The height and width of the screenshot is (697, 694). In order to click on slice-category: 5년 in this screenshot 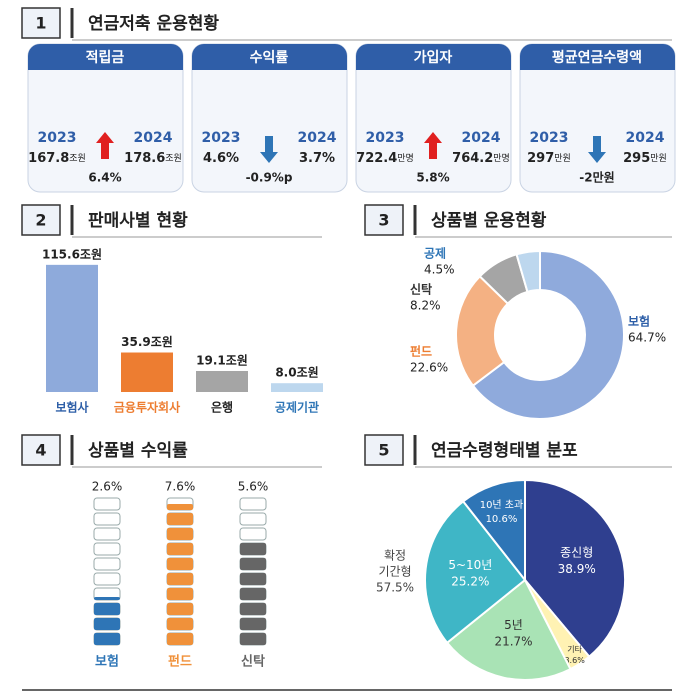, I will do `click(513, 625)`.